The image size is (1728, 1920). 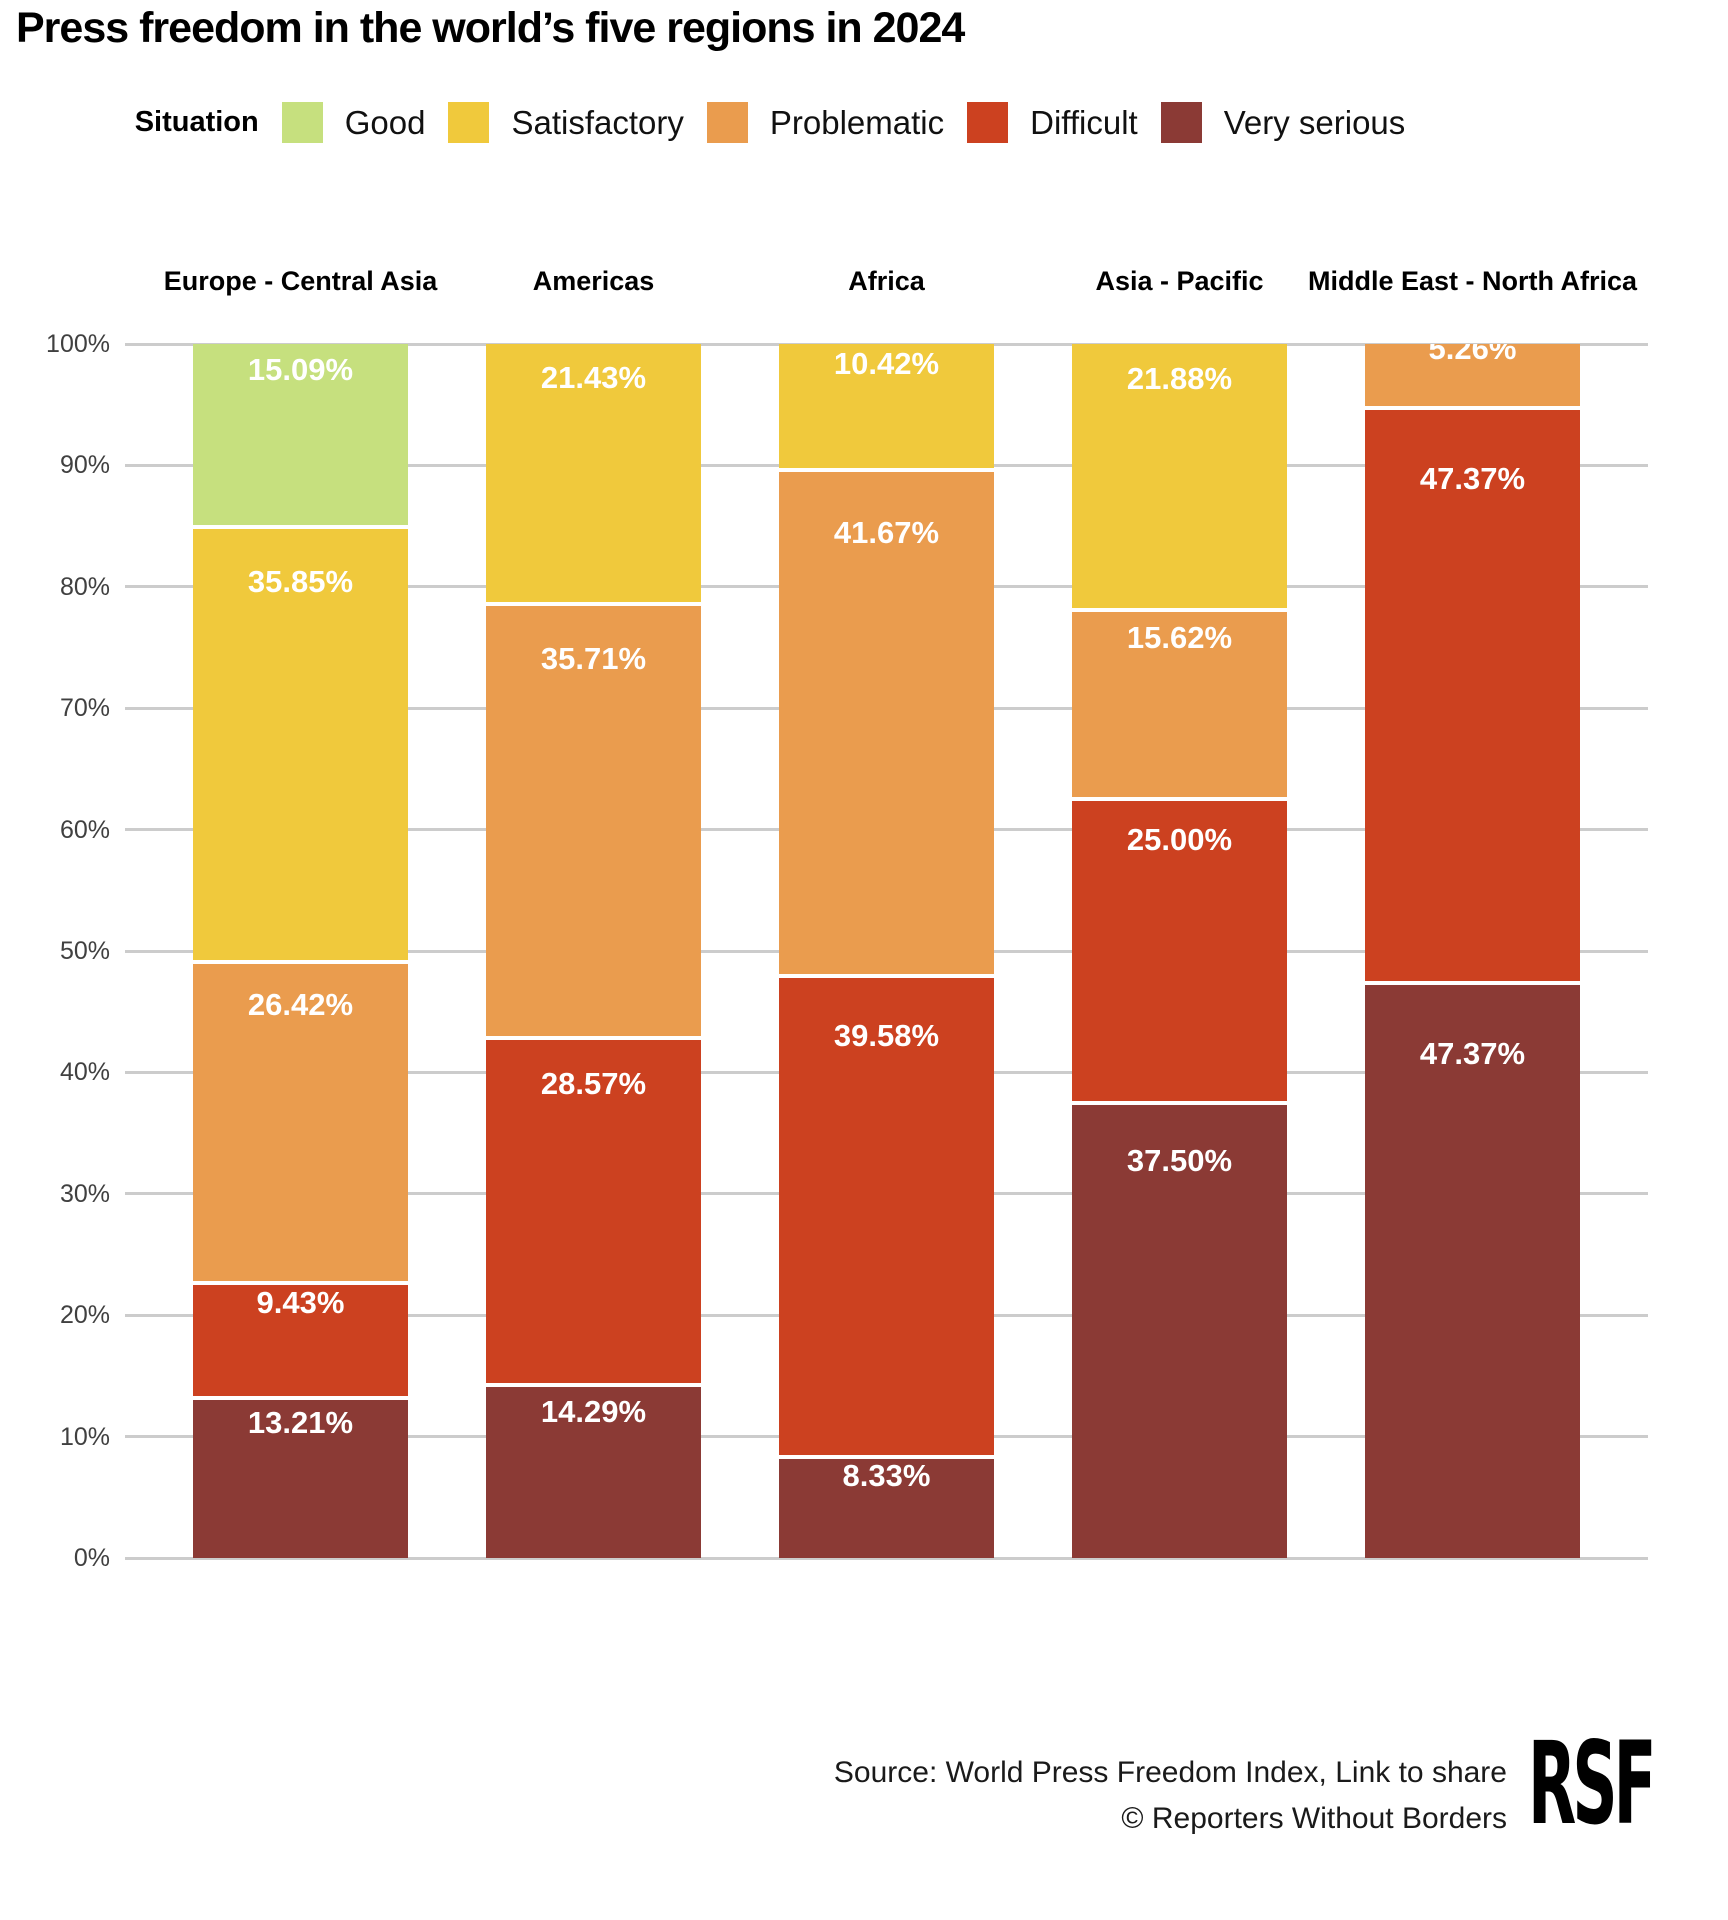 I want to click on segment-value-label: 35.71%, so click(x=593, y=659).